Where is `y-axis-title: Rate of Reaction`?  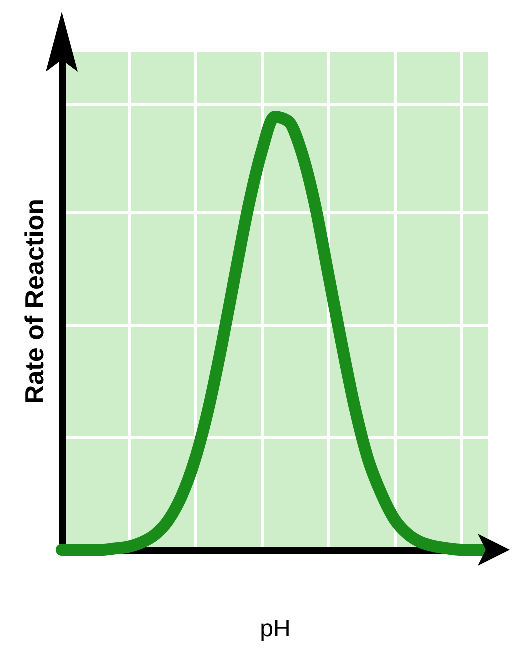
y-axis-title: Rate of Reaction is located at coordinates (35, 301).